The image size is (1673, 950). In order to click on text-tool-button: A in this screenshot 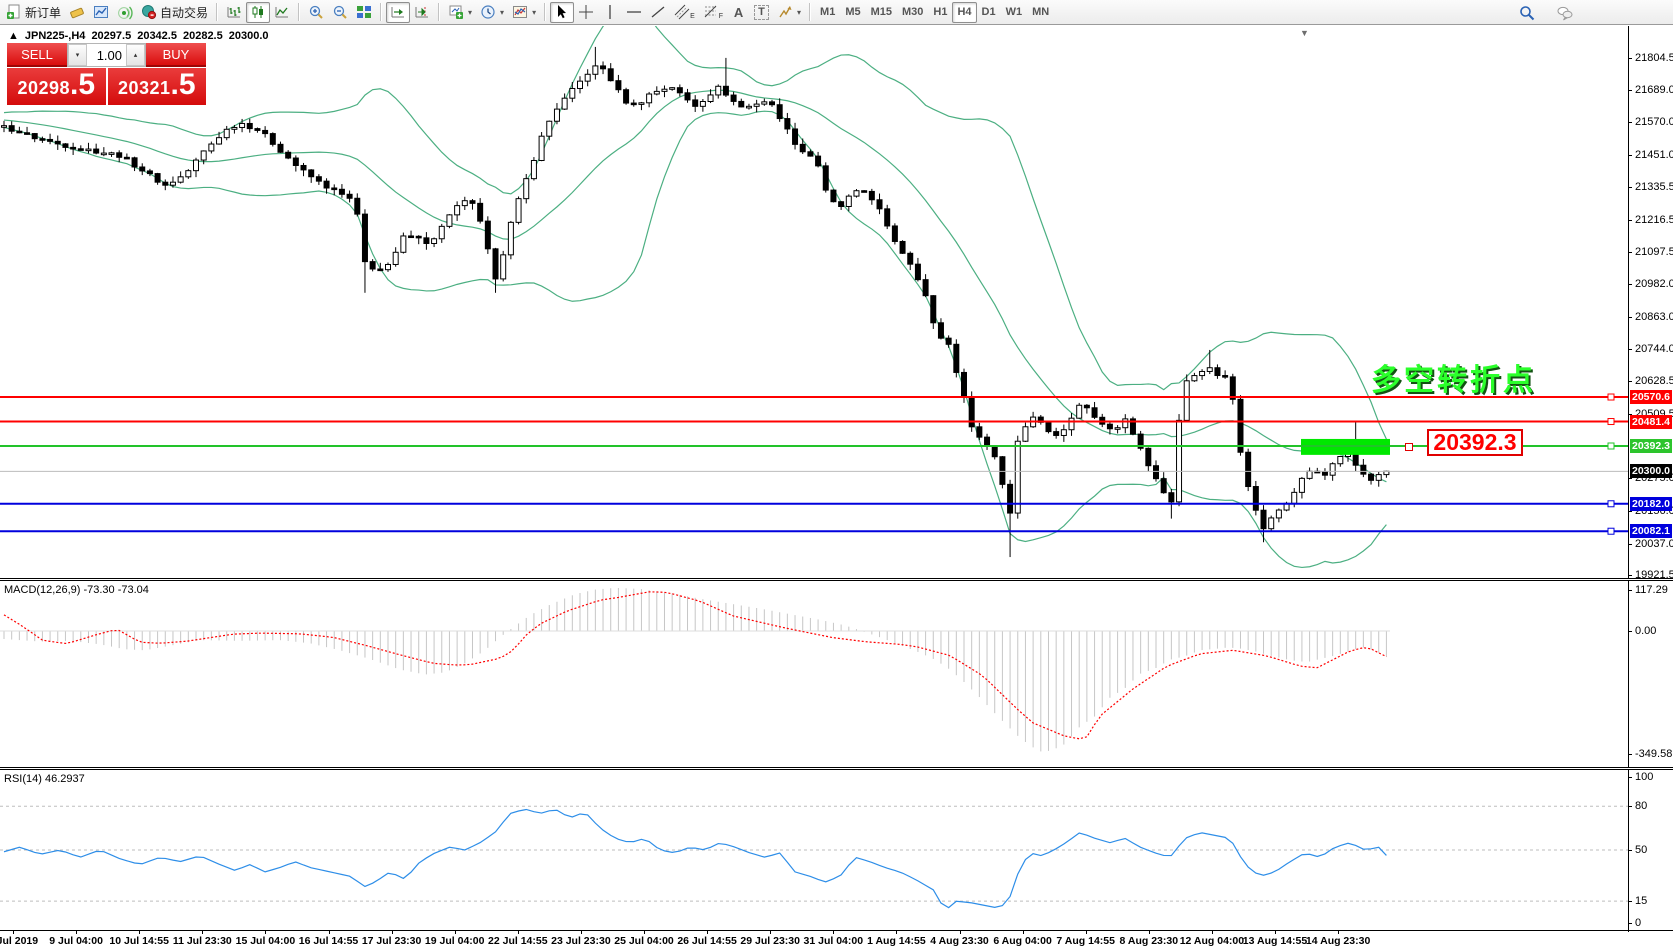, I will do `click(738, 12)`.